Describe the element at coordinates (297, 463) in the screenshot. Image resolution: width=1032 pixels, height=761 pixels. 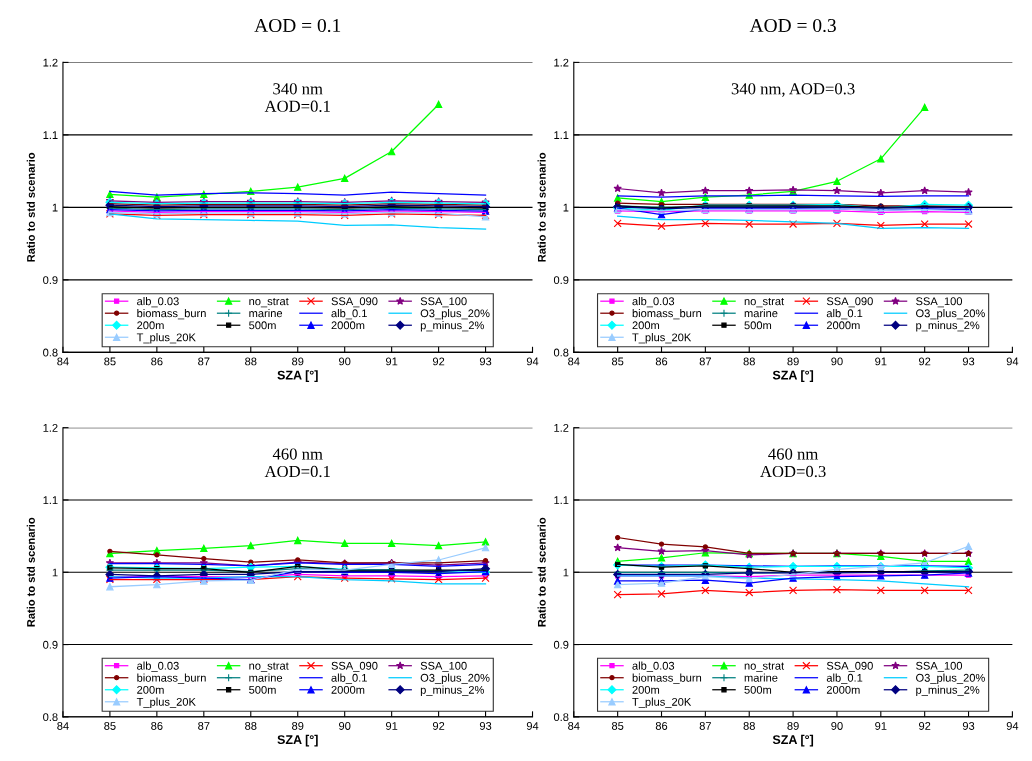
I see `annotation: 460 nm AOD=0.1` at that location.